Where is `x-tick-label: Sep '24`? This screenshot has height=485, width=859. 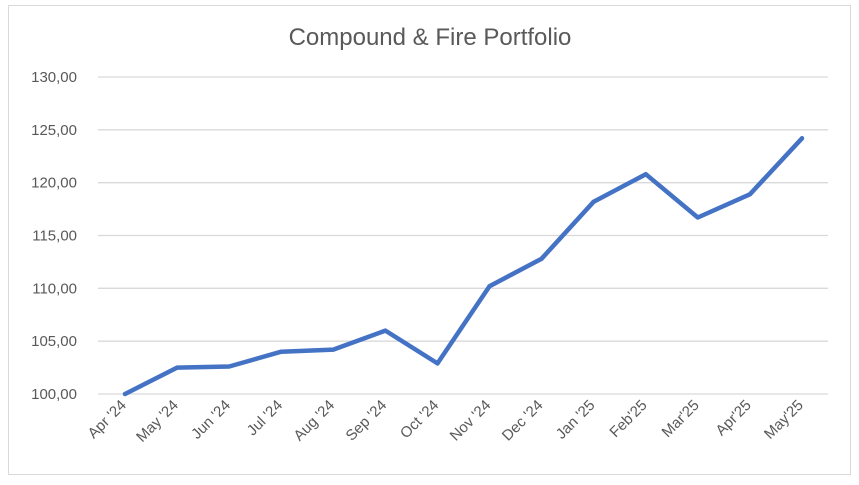 x-tick-label: Sep '24 is located at coordinates (367, 421).